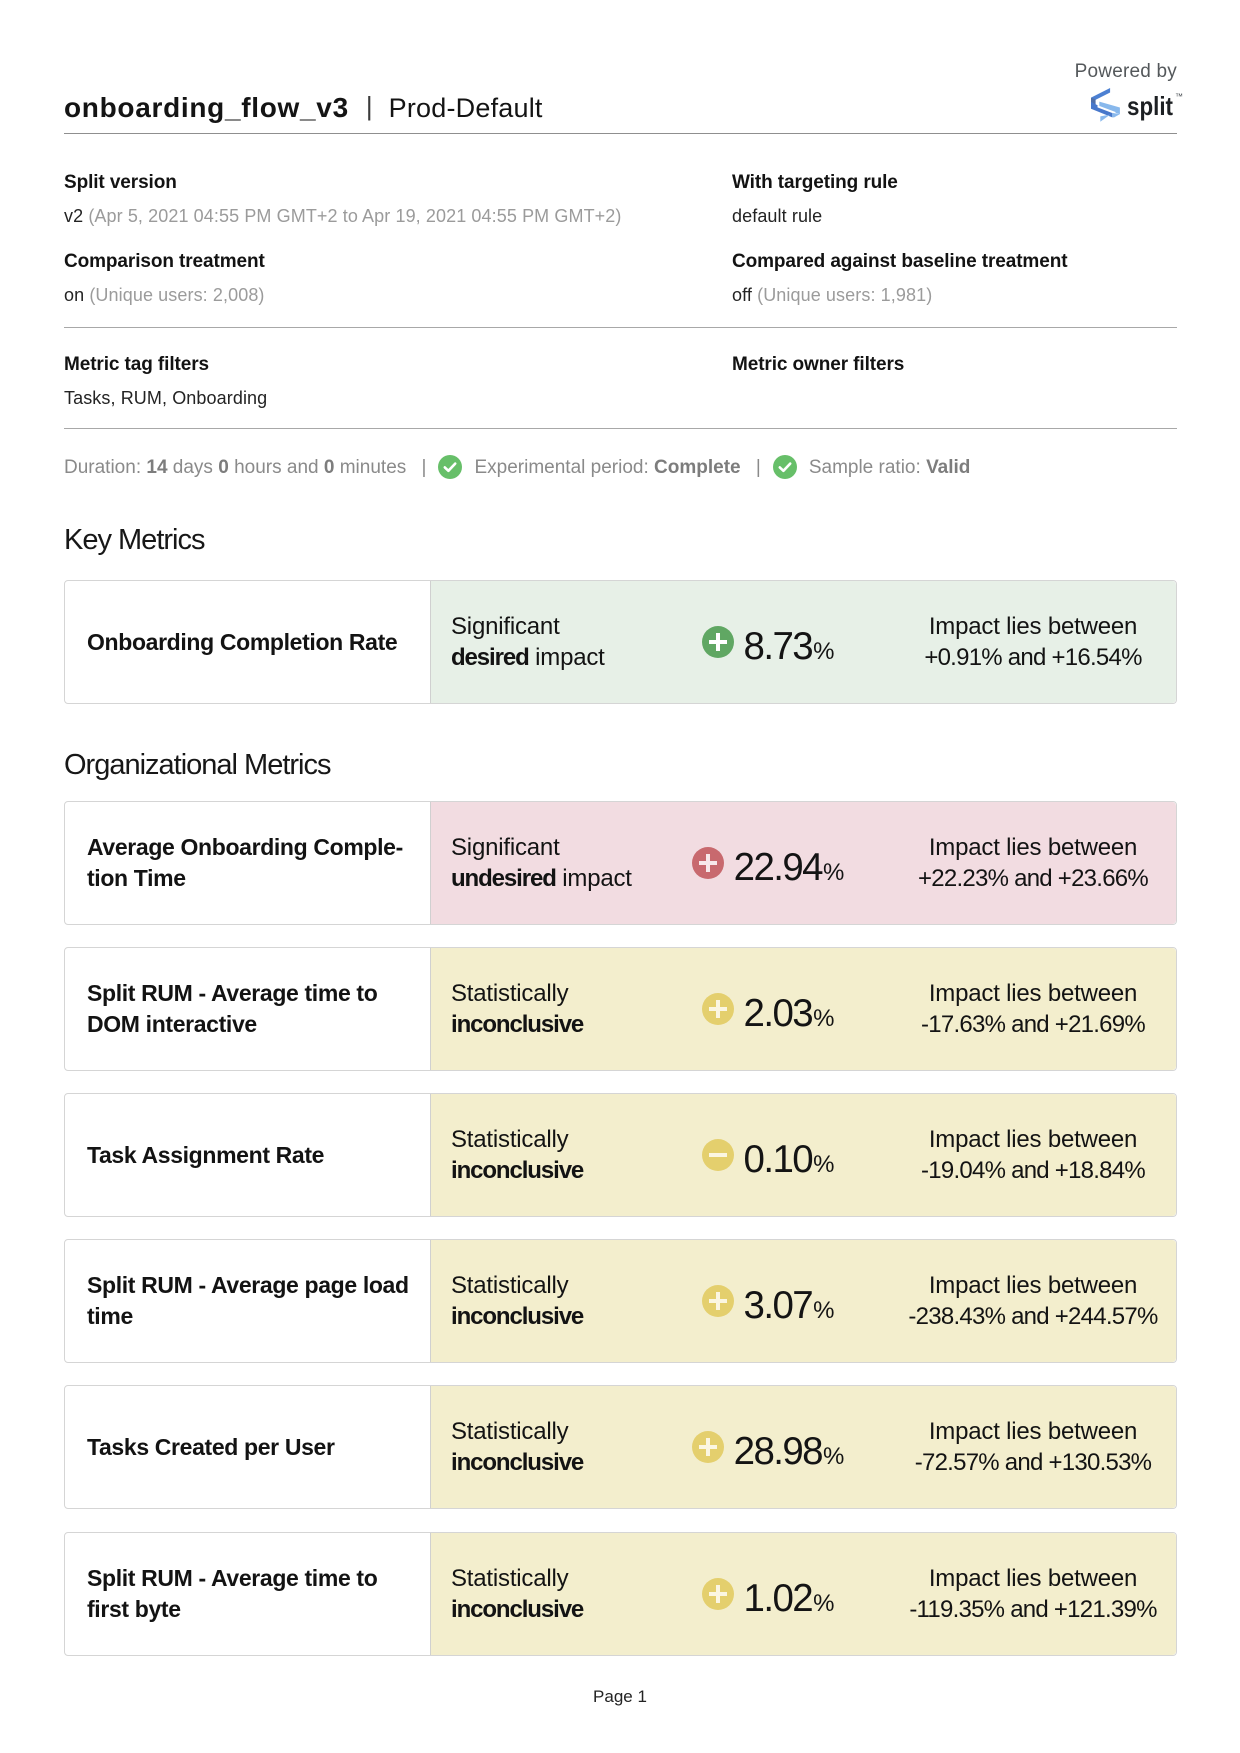 This screenshot has width=1240, height=1753. I want to click on svg-text: ™, so click(1179, 96).